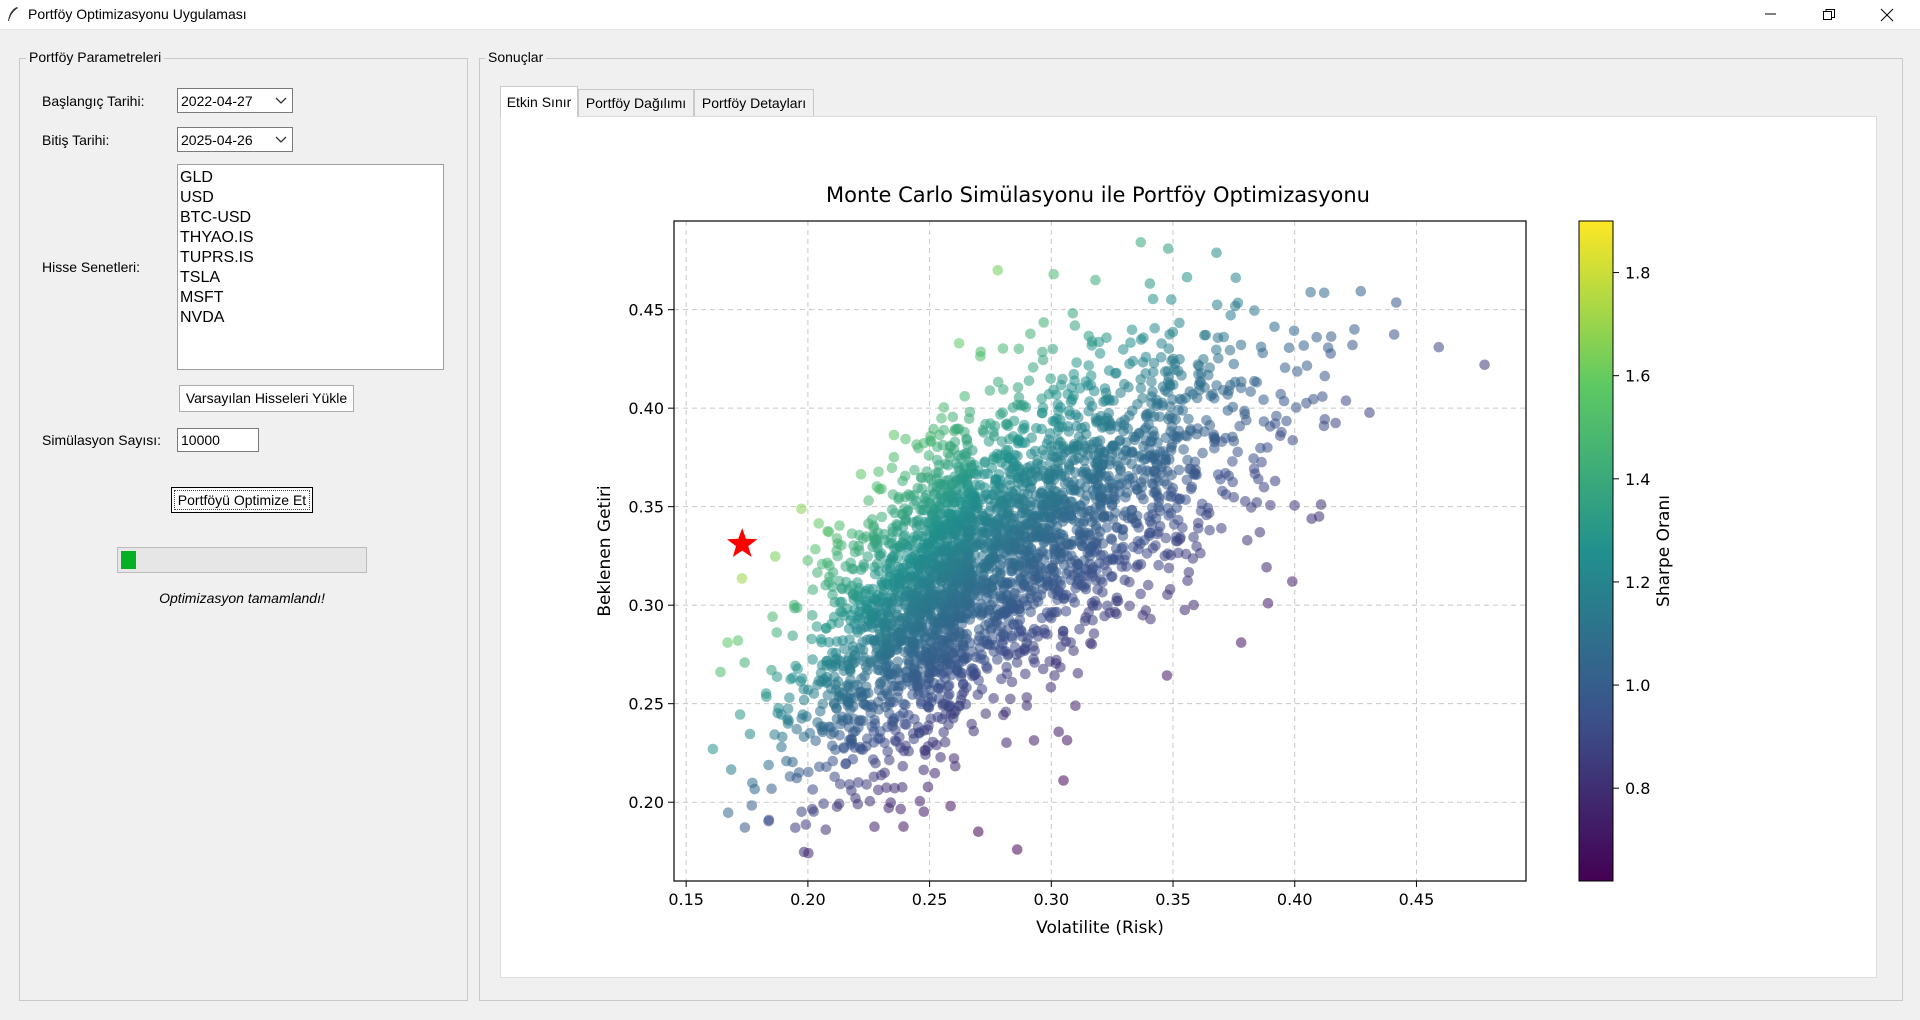 The height and width of the screenshot is (1020, 1920). What do you see at coordinates (137, 14) in the screenshot?
I see `window-title: Portföy Optimizasyonu Uygulaması` at bounding box center [137, 14].